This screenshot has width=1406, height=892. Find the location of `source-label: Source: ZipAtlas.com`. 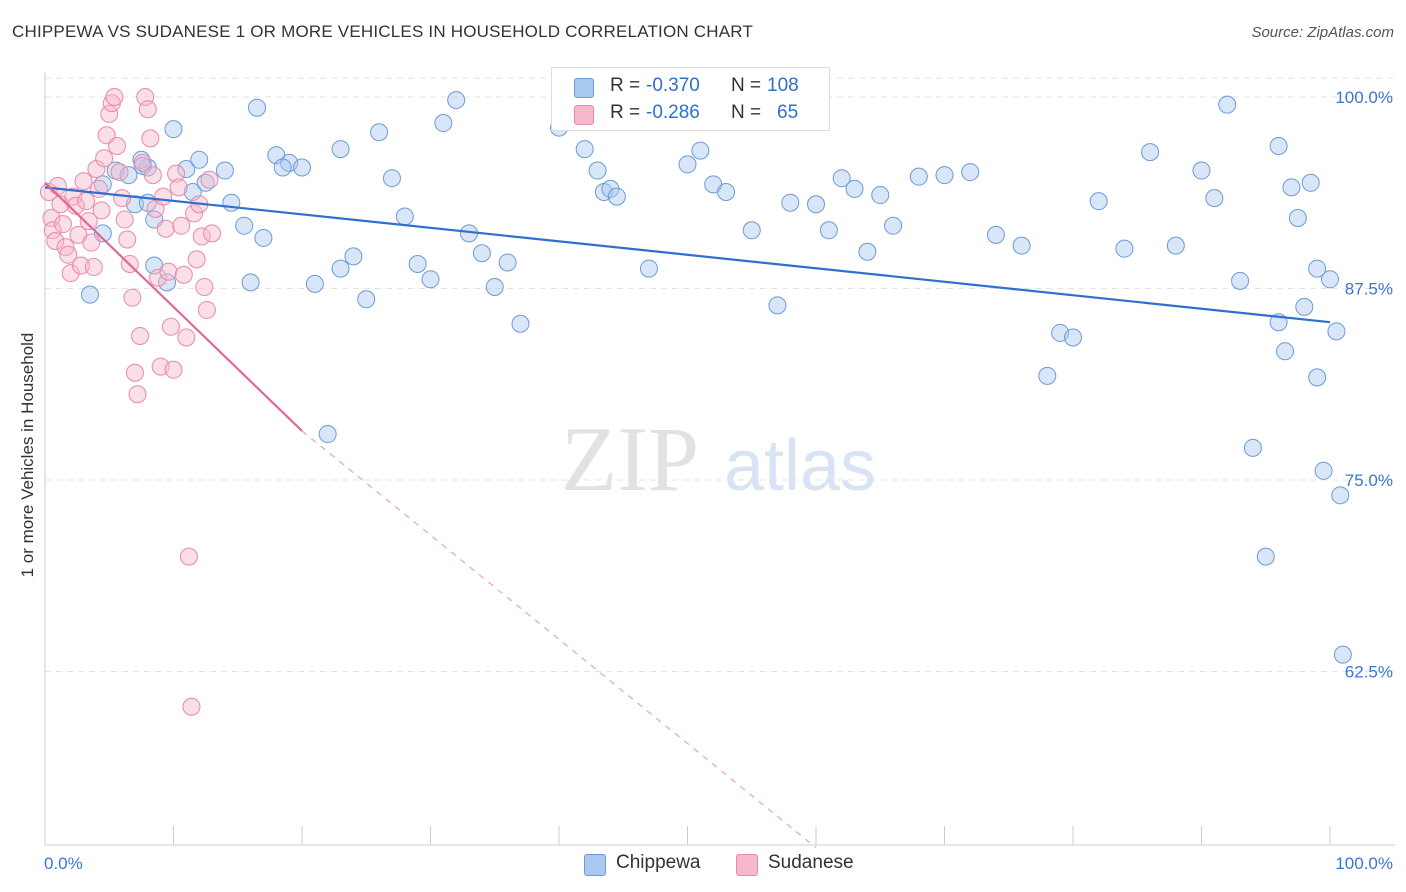

source-label: Source: ZipAtlas.com is located at coordinates (1322, 32).